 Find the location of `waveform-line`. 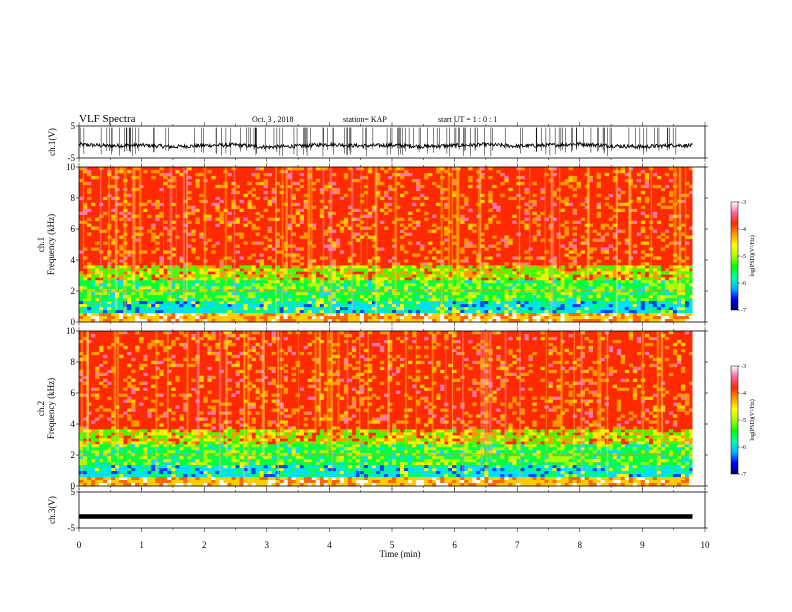

waveform-line is located at coordinates (385, 146).